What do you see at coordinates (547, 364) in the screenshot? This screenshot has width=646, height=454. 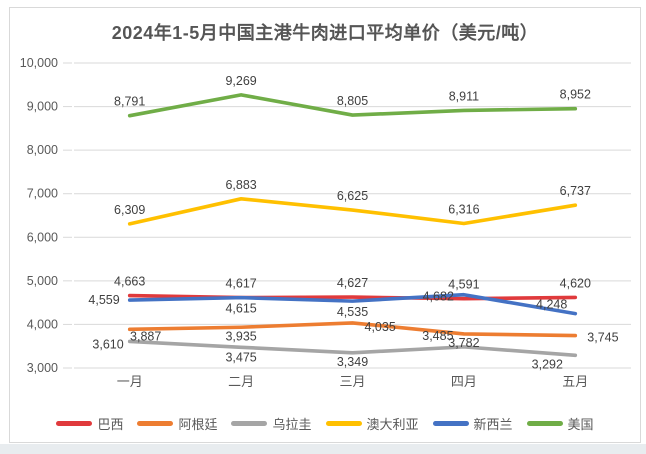 I see `data-label-series-2: 3,292` at bounding box center [547, 364].